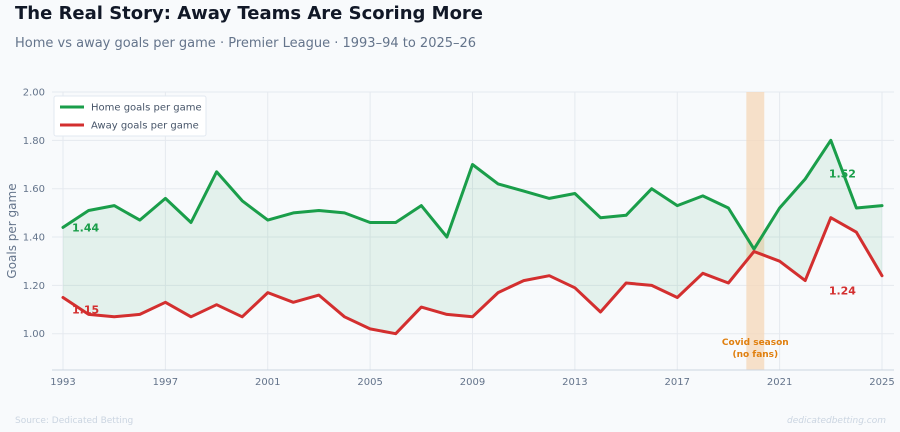 The image size is (900, 432). What do you see at coordinates (842, 291) in the screenshot?
I see `away-value-label: 1.24` at bounding box center [842, 291].